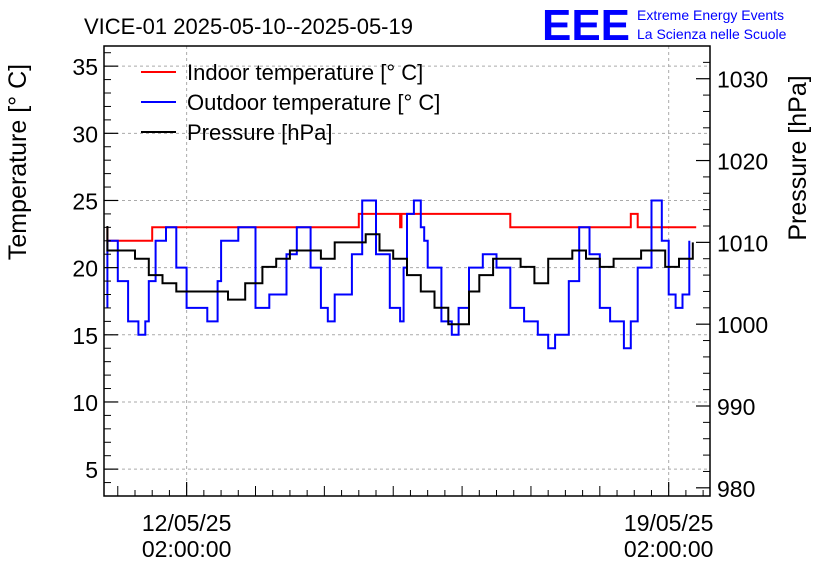 The width and height of the screenshot is (836, 572). What do you see at coordinates (586, 25) in the screenshot?
I see `logo-mark: EEE` at bounding box center [586, 25].